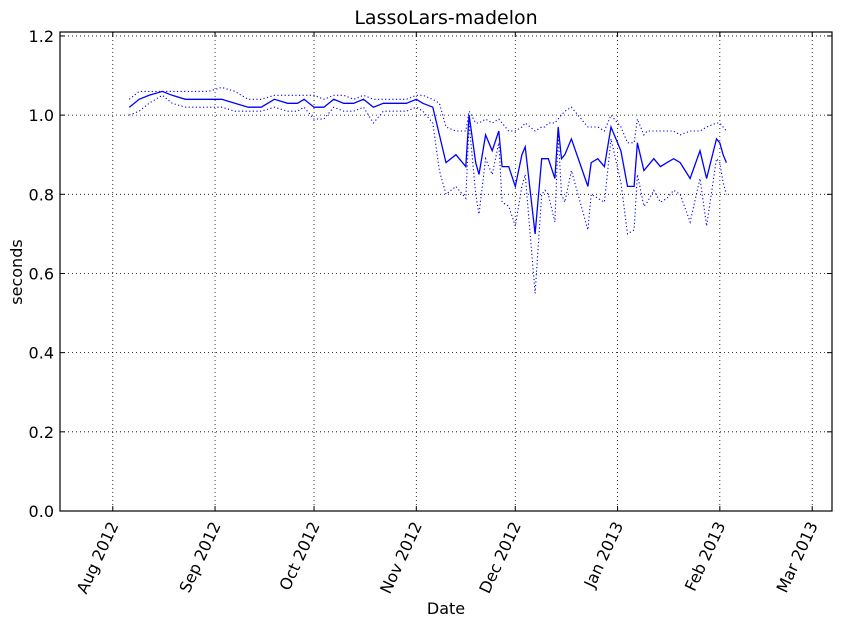 This screenshot has height=624, width=846. Describe the element at coordinates (500, 558) in the screenshot. I see `x-tick-label: Dec 2012` at that location.